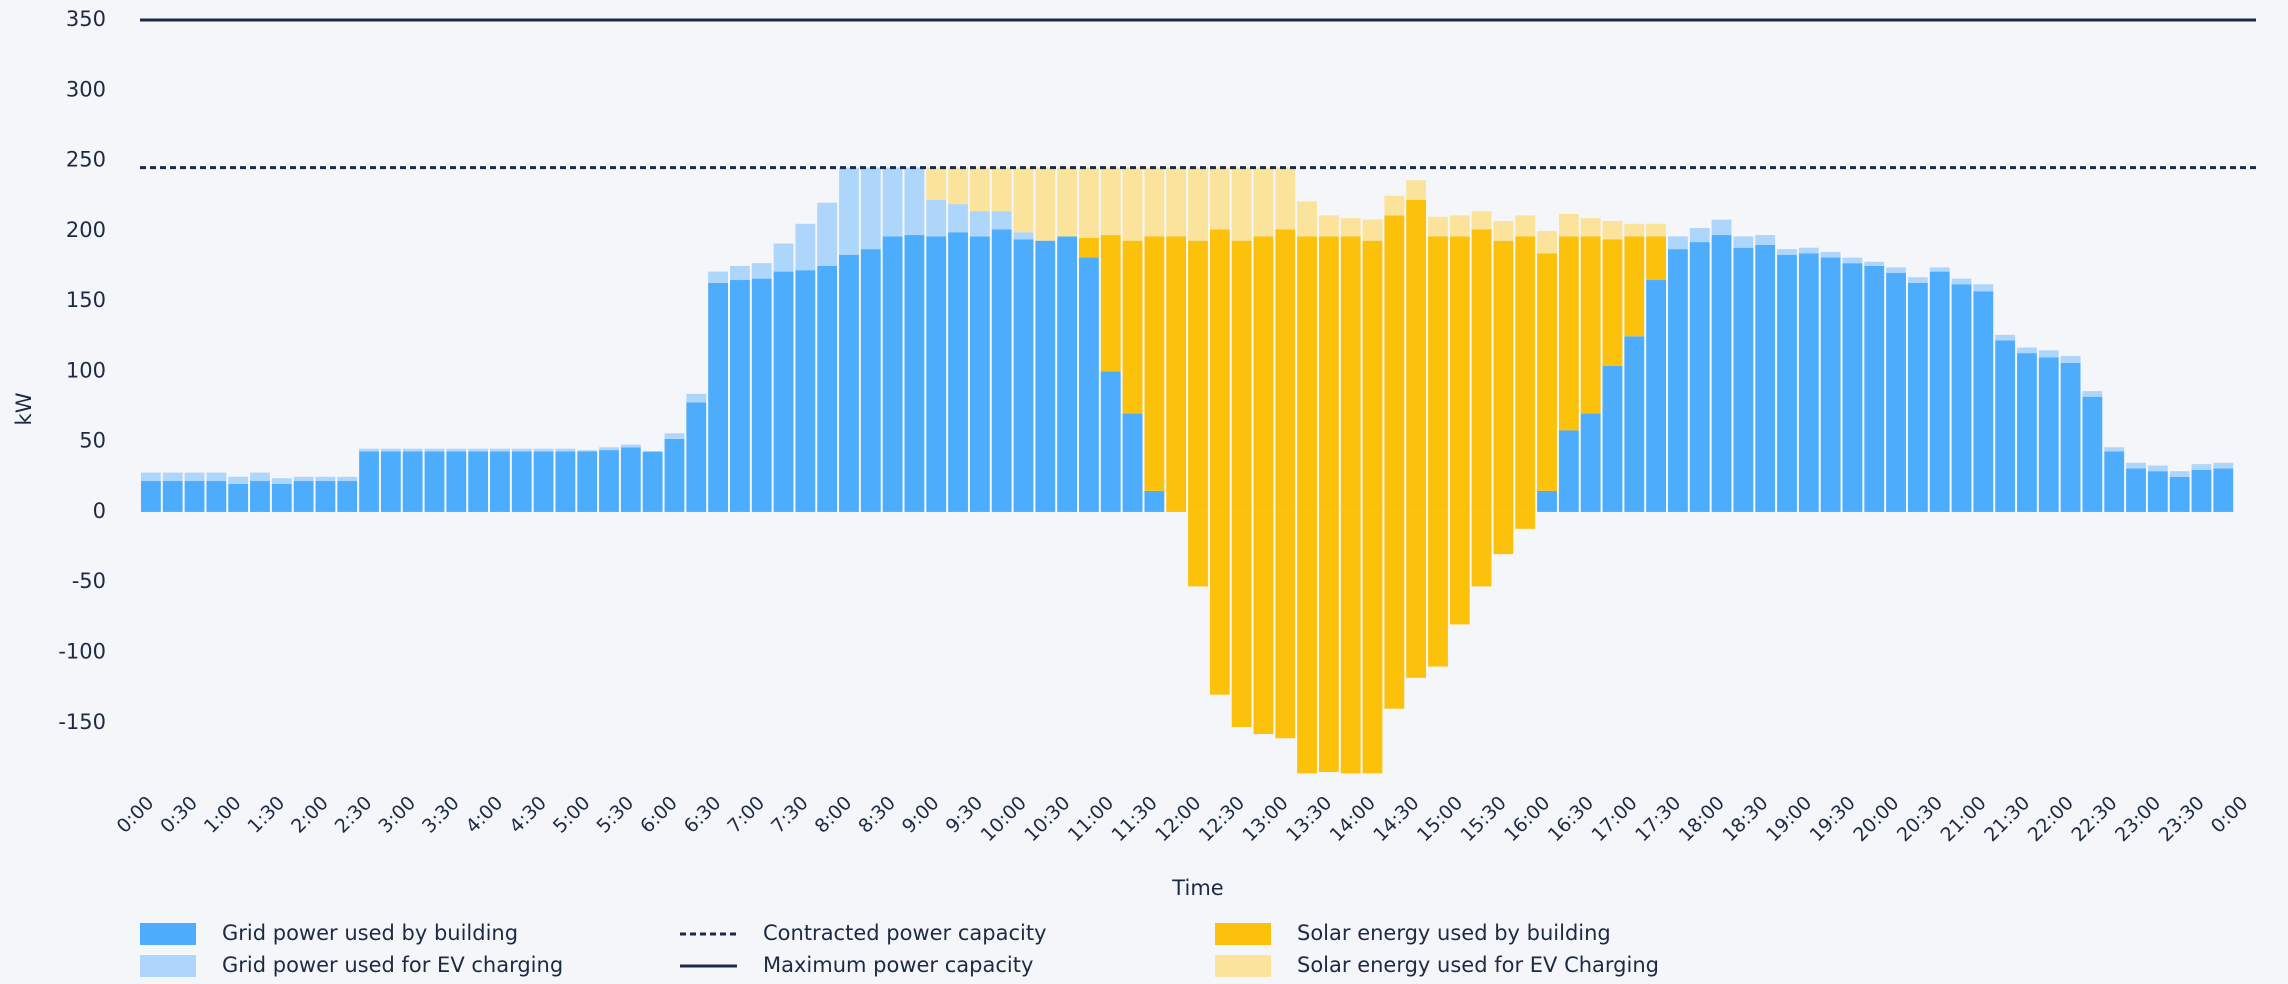 The height and width of the screenshot is (984, 2288). Describe the element at coordinates (82, 722) in the screenshot. I see `y-tick-label: -150` at that location.